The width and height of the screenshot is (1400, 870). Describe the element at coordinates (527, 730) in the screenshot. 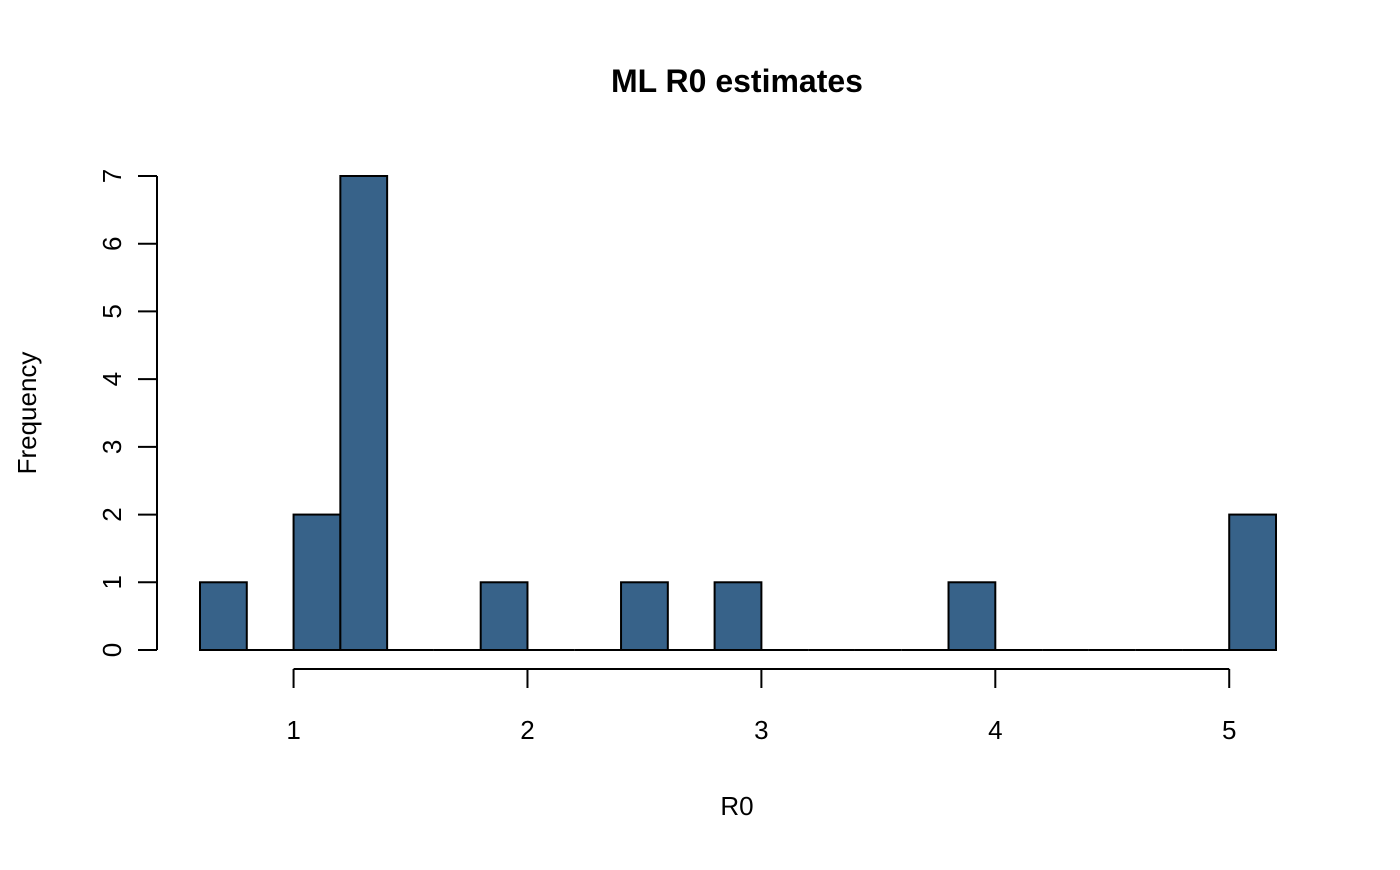

I see `x-tick-label: 2` at that location.